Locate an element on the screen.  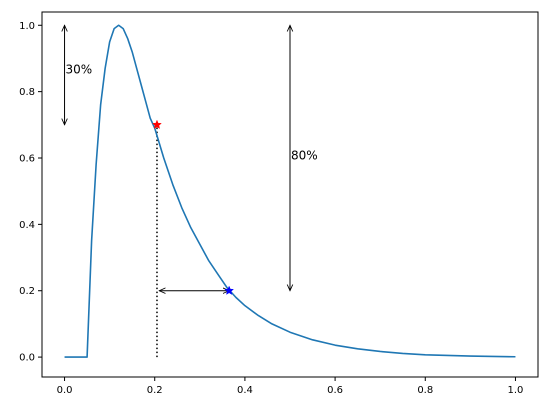
y-tick-label: 0.6 is located at coordinates (27, 159).